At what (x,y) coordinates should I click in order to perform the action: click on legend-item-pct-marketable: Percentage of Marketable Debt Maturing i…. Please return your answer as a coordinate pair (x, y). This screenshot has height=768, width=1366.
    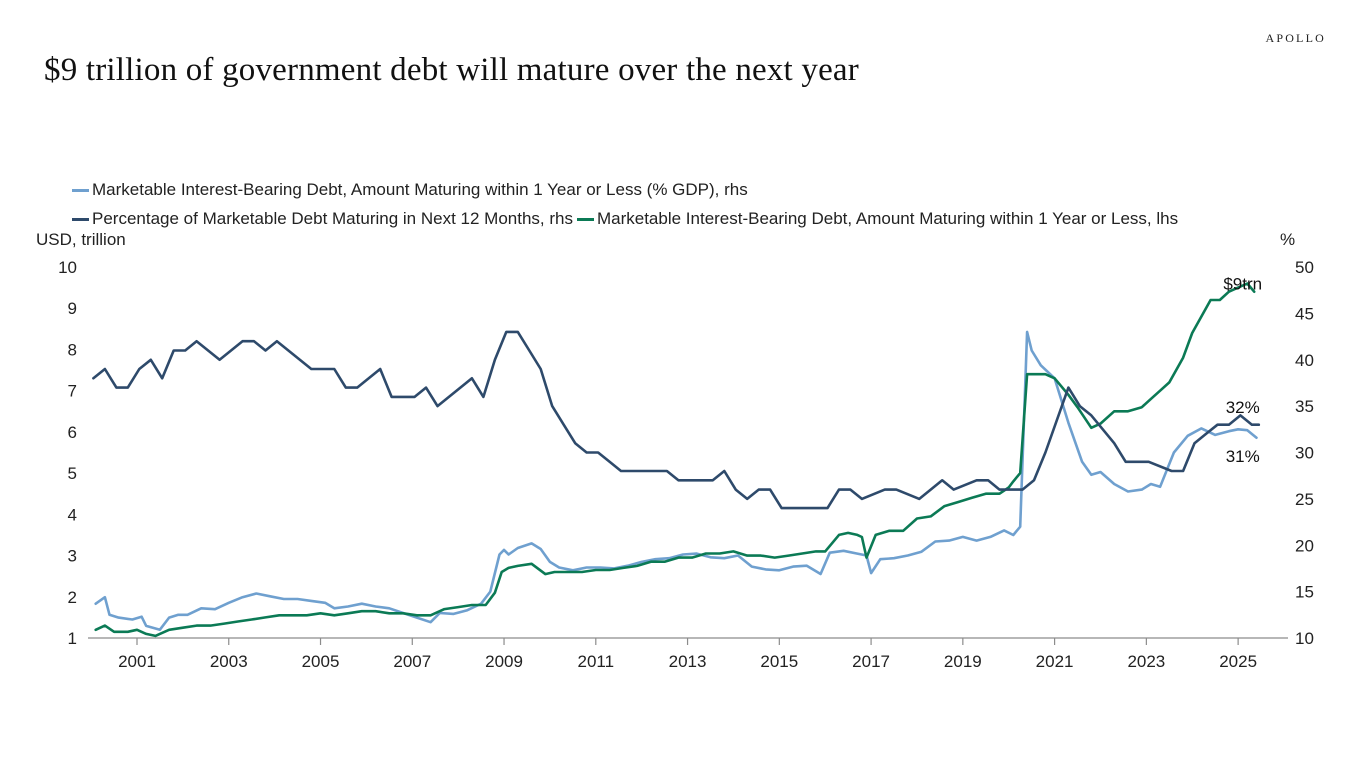
    Looking at the image, I should click on (322, 219).